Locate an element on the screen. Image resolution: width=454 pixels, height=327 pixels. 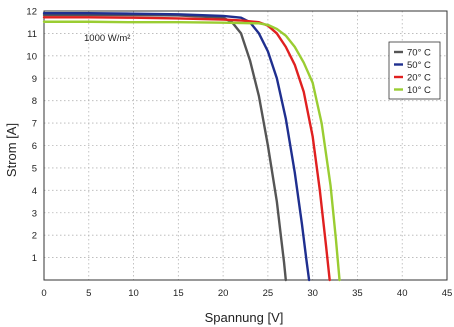
x-tick-label: 0 is located at coordinates (43, 293).